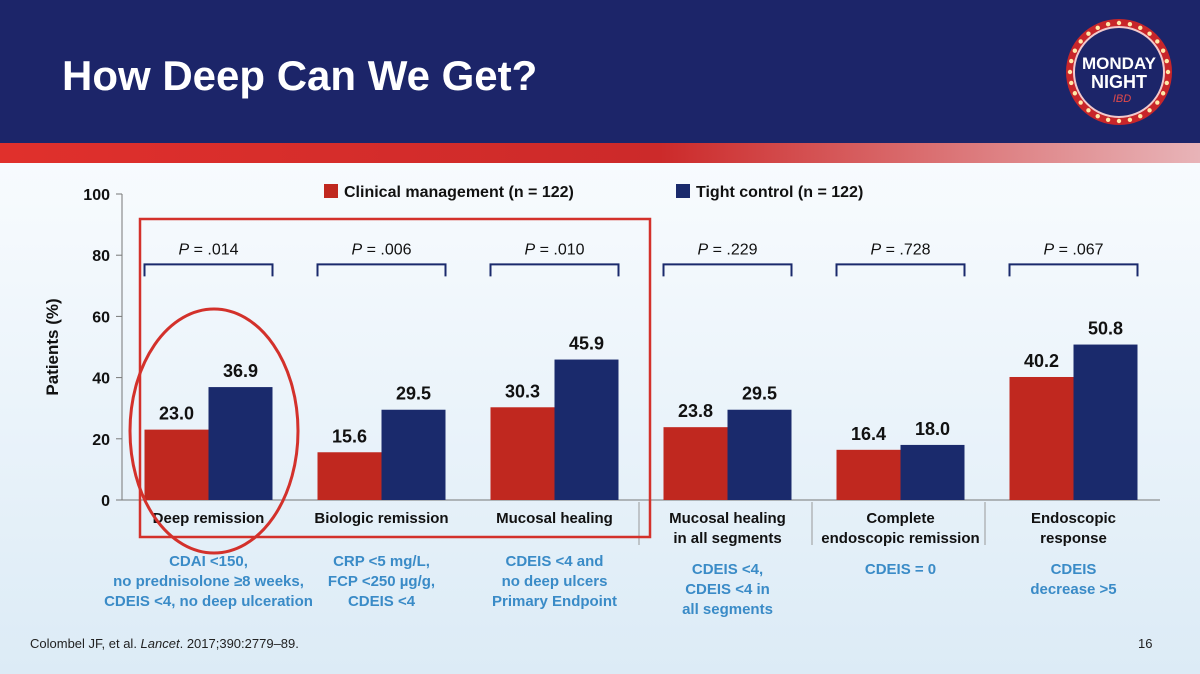 The height and width of the screenshot is (674, 1200). What do you see at coordinates (554, 249) in the screenshot?
I see `p-value-label: P = .010` at bounding box center [554, 249].